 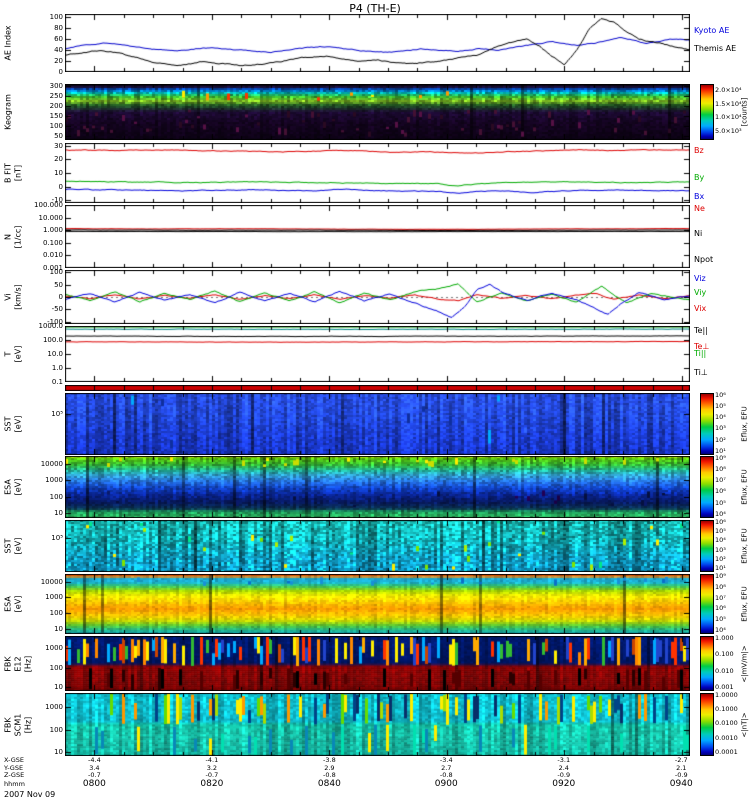 What do you see at coordinates (720, 521) in the screenshot?
I see `colorbar-tick-label: 10⁶` at bounding box center [720, 521].